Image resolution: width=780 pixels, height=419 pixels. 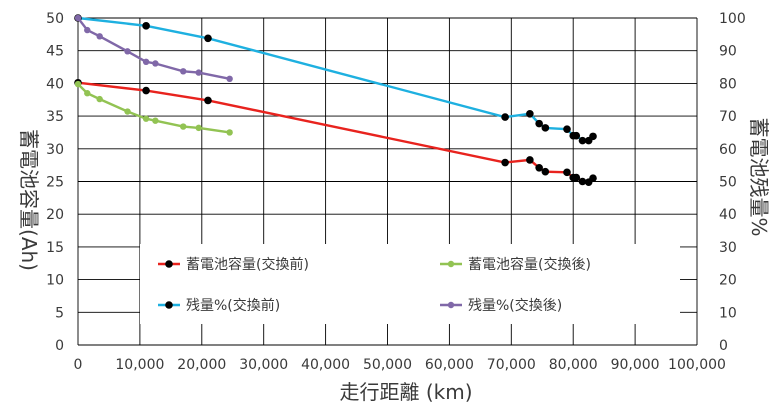 What do you see at coordinates (201, 365) in the screenshot?
I see `x-tick-label: 20,000` at bounding box center [201, 365].